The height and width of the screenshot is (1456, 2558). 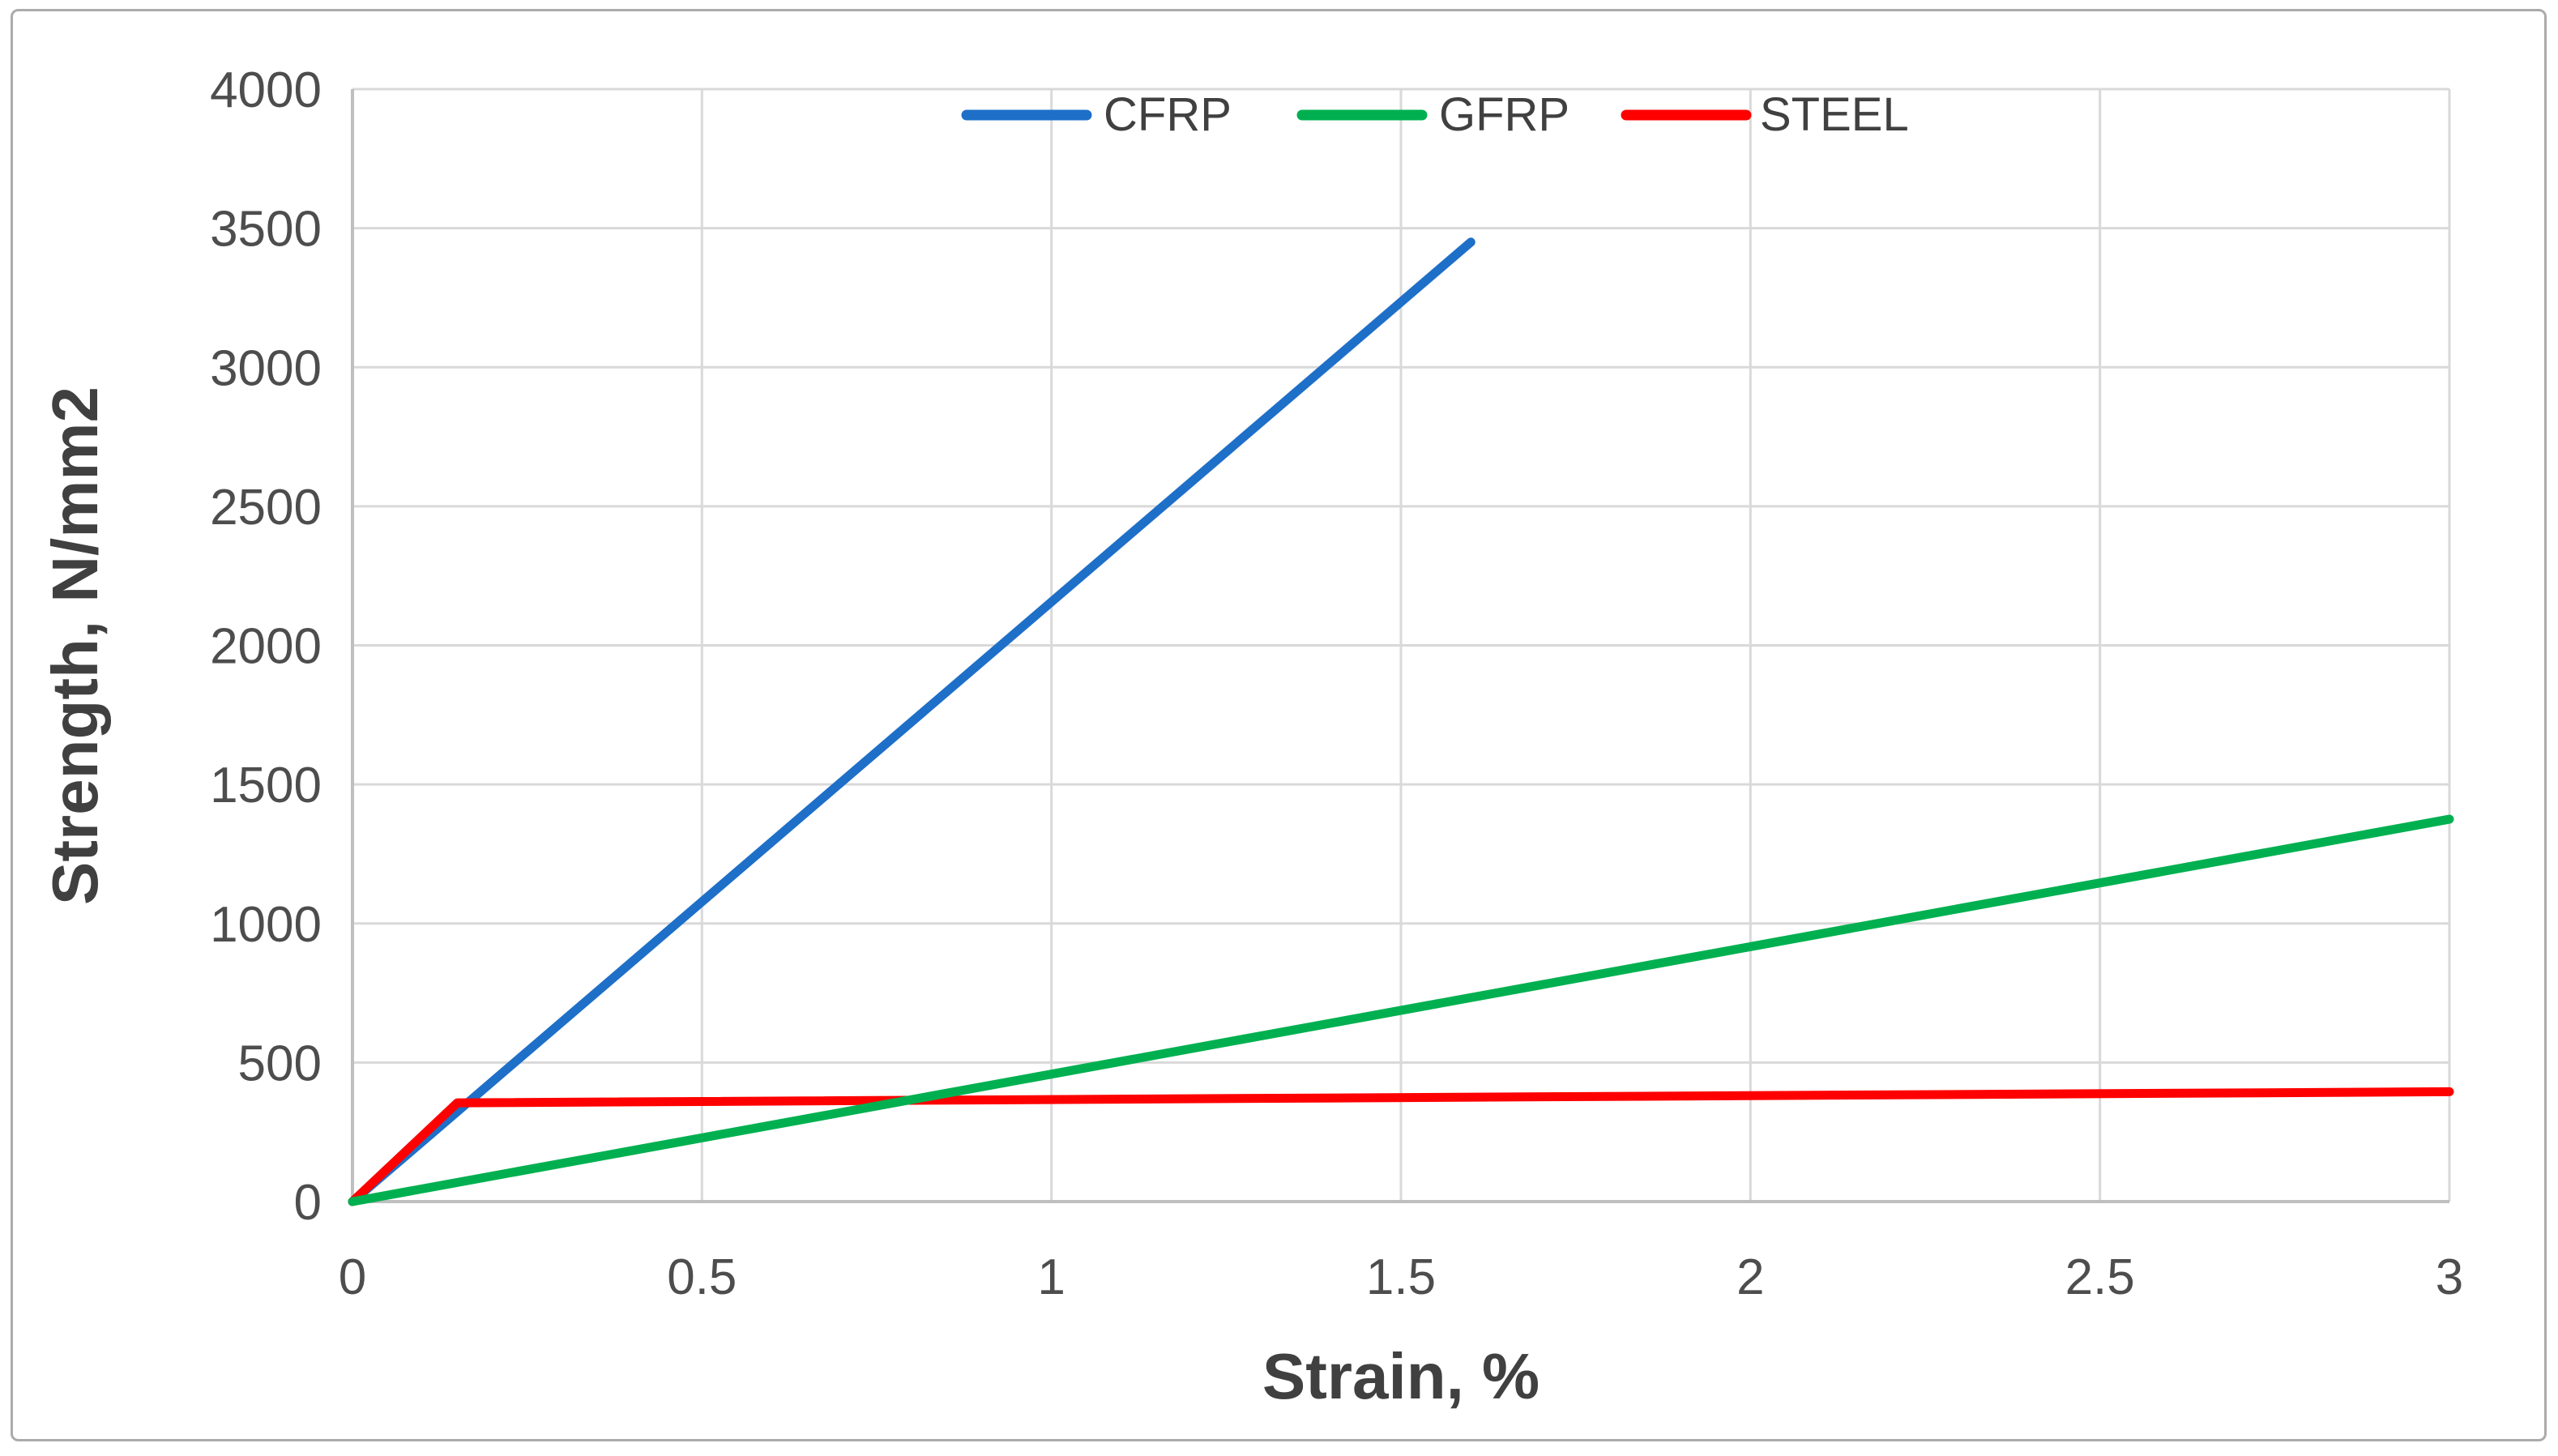 What do you see at coordinates (352, 1277) in the screenshot?
I see `x-tick-label-0: 0` at bounding box center [352, 1277].